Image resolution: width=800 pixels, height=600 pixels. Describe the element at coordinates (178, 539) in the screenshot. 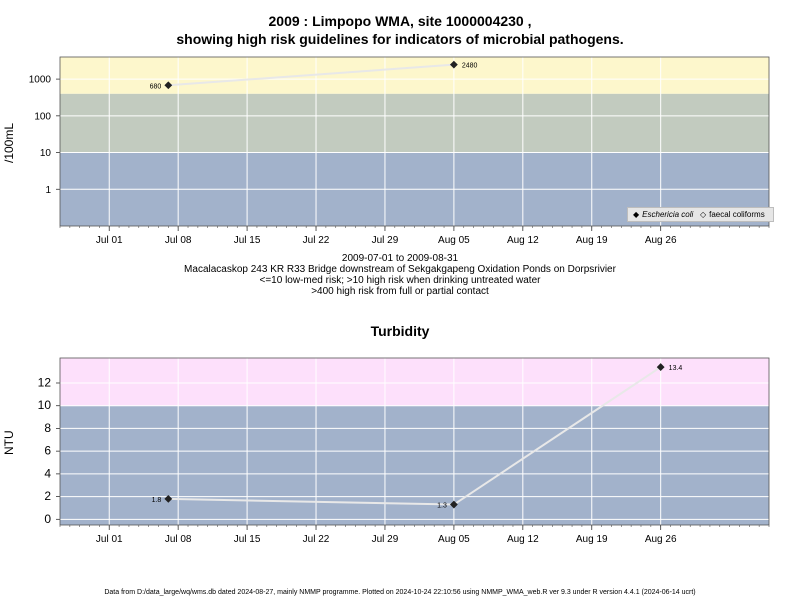

I see `chart2-x-tick-label: Jul 08` at that location.